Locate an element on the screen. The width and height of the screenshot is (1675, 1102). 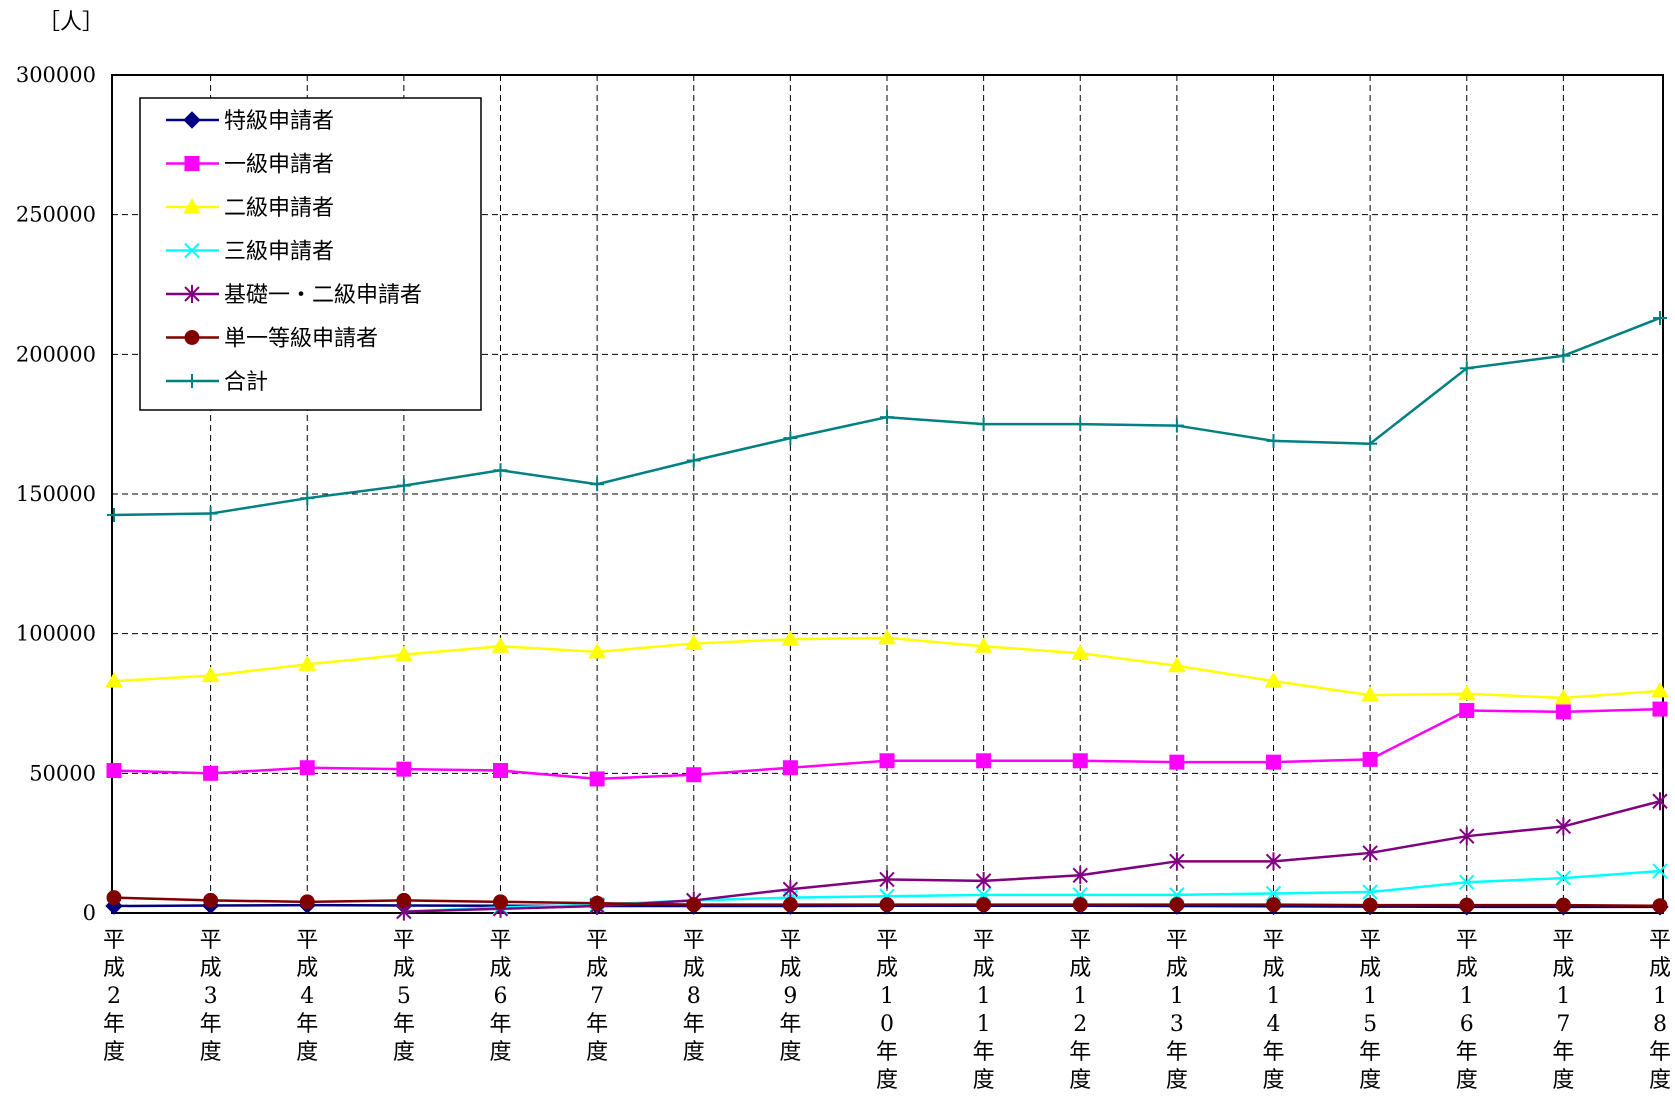
legend-label: 一級申請者 is located at coordinates (279, 165).